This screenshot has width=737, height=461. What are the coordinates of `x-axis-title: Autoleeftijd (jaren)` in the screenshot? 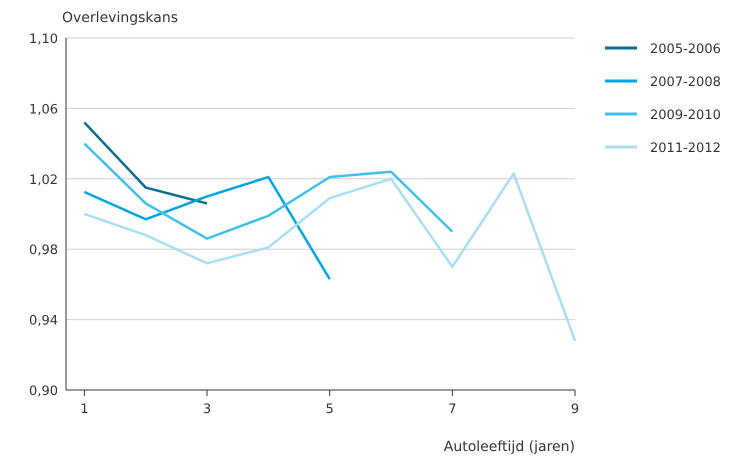 It's located at (509, 447).